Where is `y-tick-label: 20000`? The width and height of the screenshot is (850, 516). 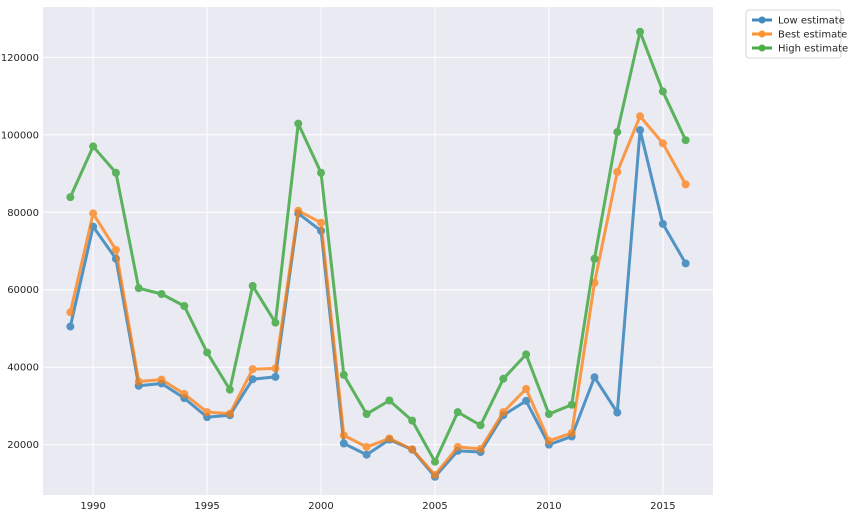 y-tick-label: 20000 is located at coordinates (23, 445).